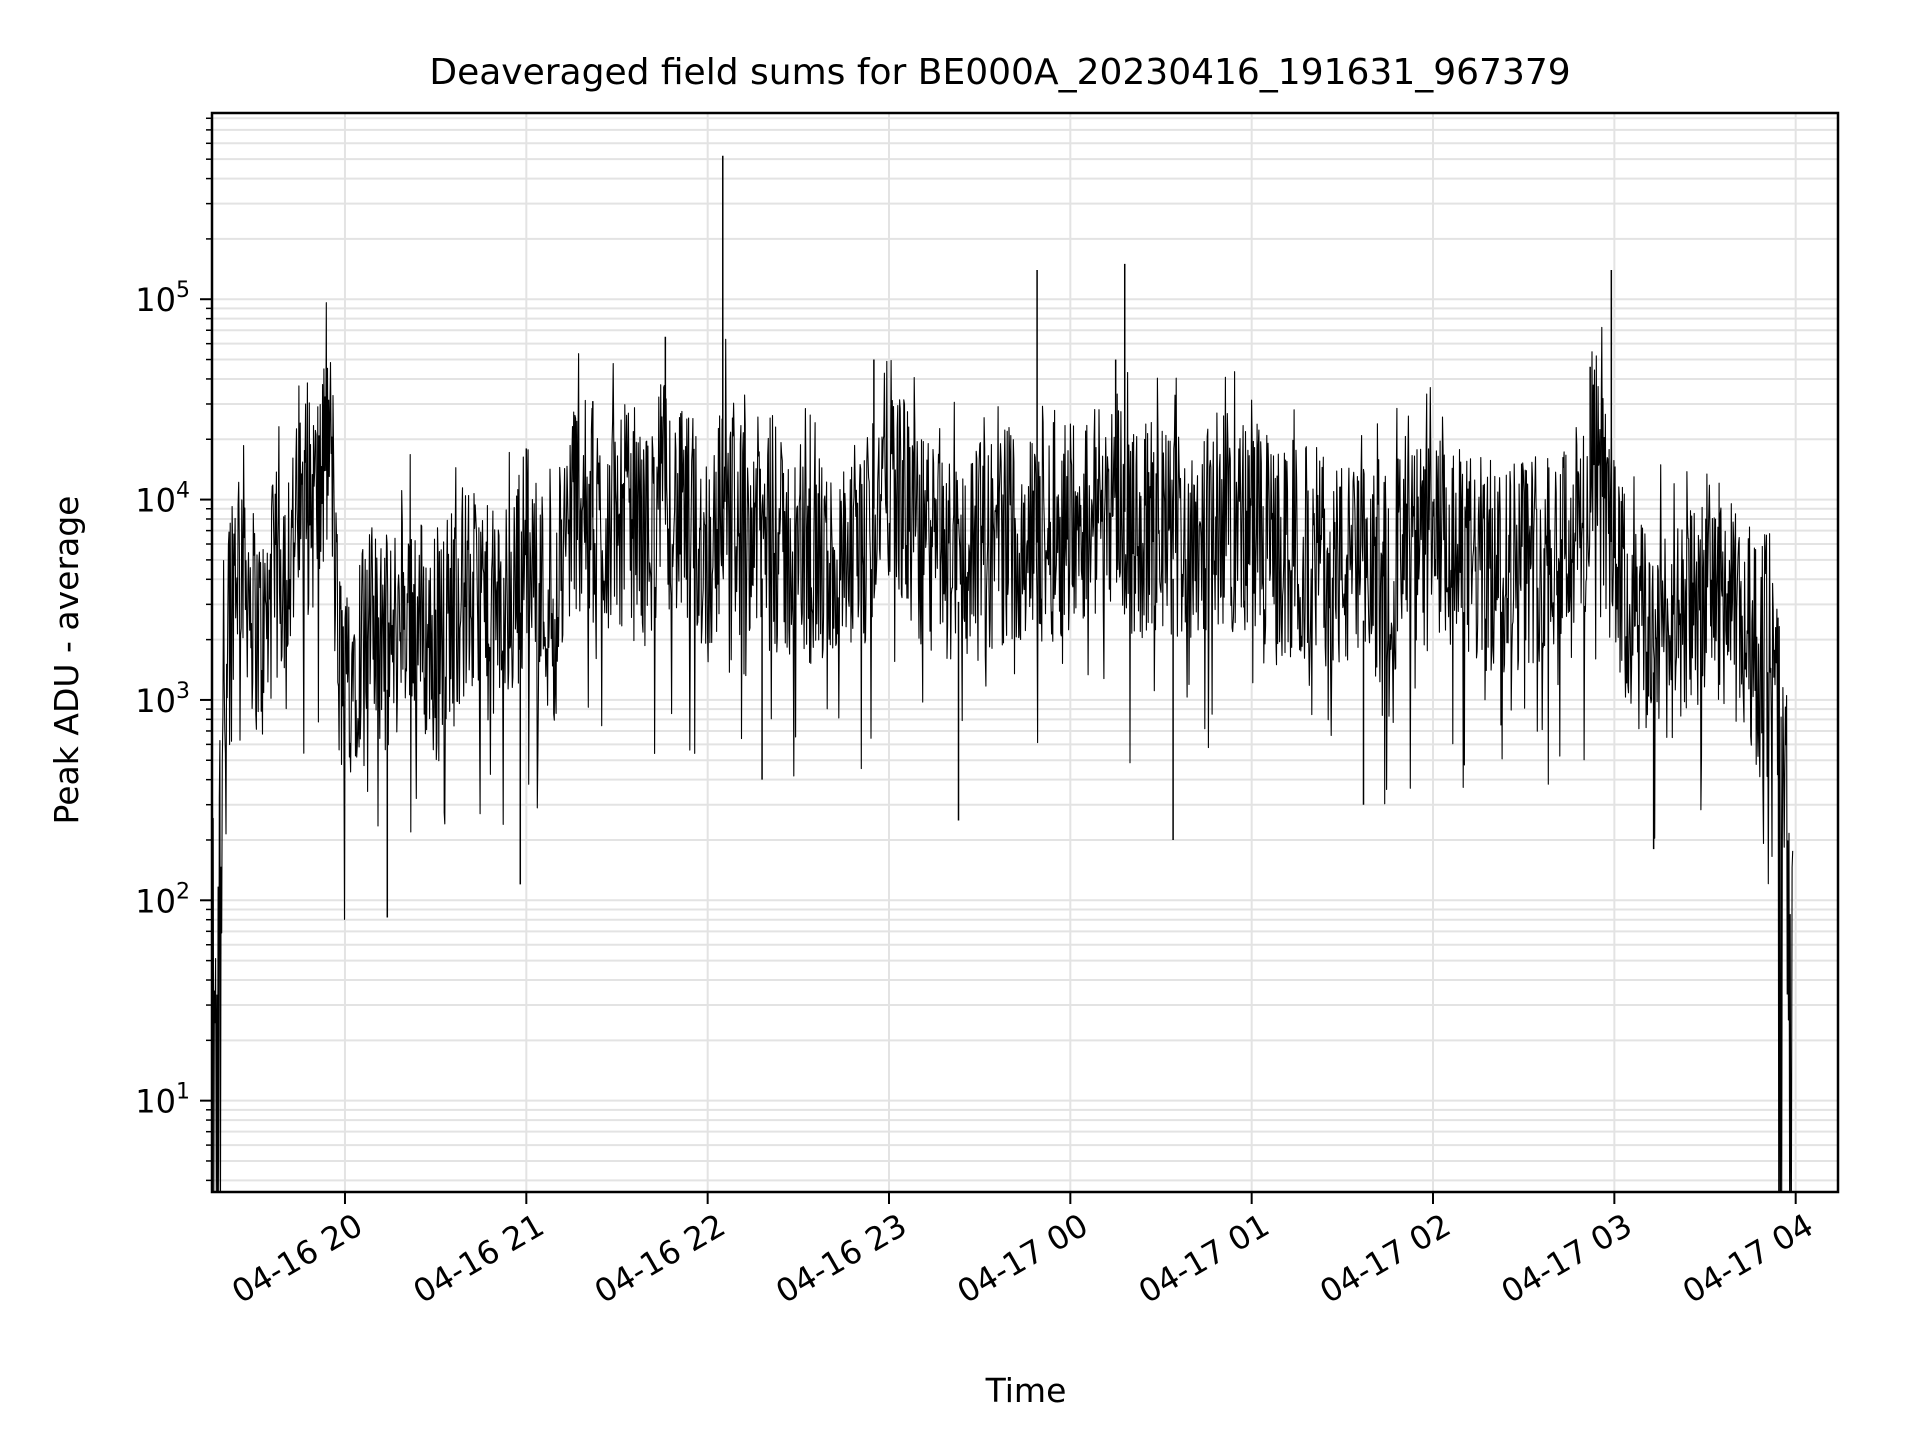 The width and height of the screenshot is (1920, 1440). Describe the element at coordinates (162, 499) in the screenshot. I see `y-tick-label: 104` at that location.